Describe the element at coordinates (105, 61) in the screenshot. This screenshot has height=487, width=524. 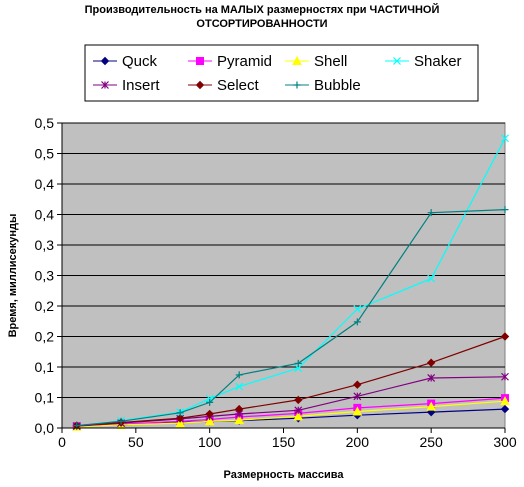
I see `legend-marker-quck` at that location.